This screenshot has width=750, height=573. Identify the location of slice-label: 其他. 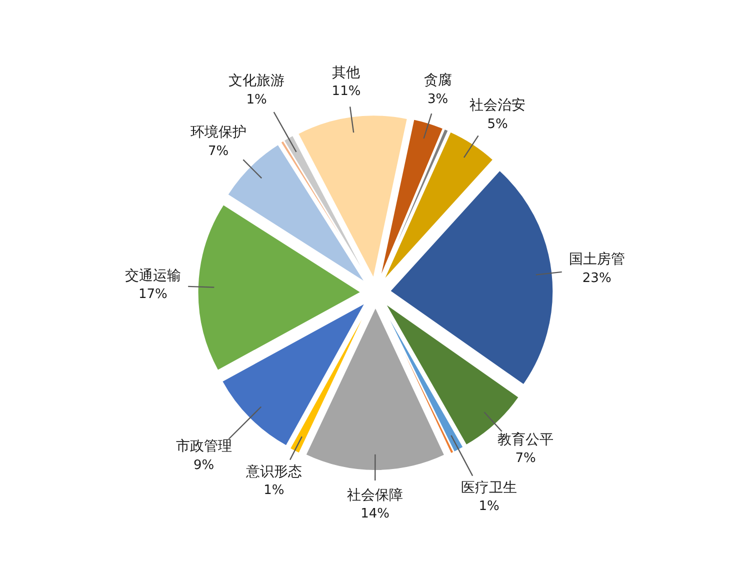
(346, 72).